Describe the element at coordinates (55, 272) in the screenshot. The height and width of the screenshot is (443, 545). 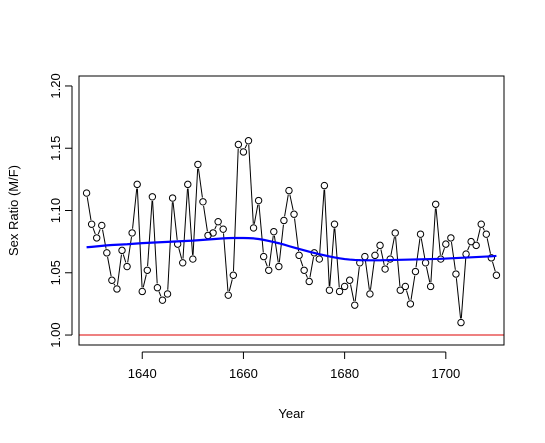
I see `y-tick-label: 1.05` at that location.